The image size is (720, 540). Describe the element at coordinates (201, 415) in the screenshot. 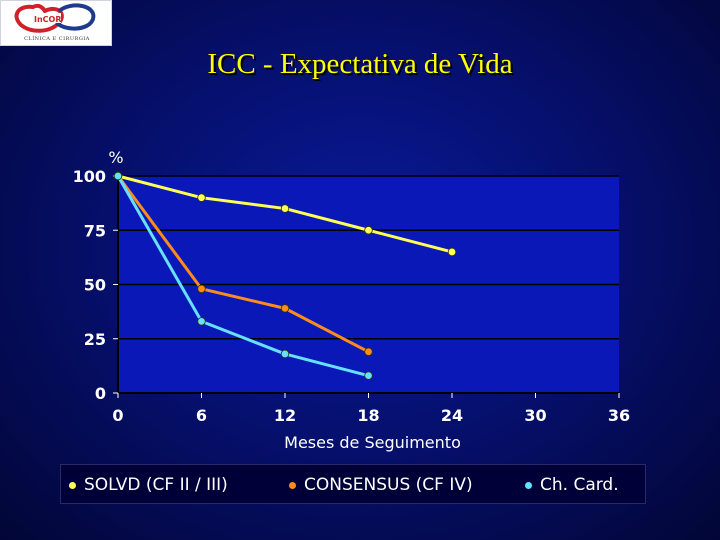

I see `x-tick-label: 6` at that location.